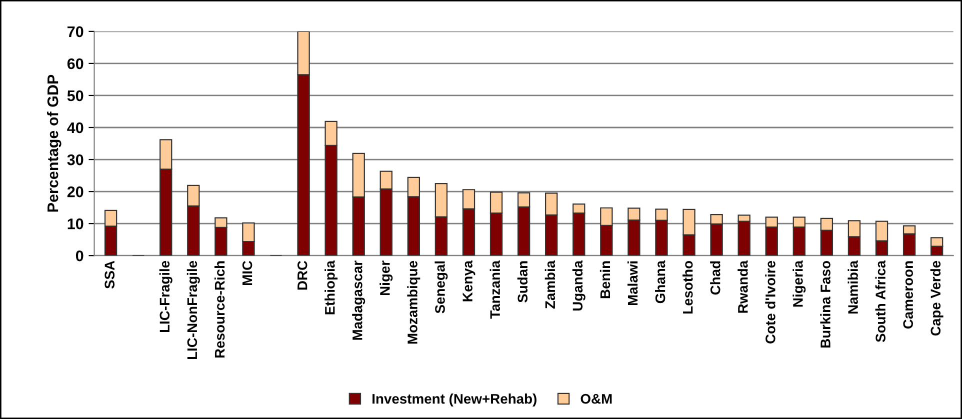 The height and width of the screenshot is (419, 962). I want to click on legend-label: Investment (New+Rehab), so click(454, 400).